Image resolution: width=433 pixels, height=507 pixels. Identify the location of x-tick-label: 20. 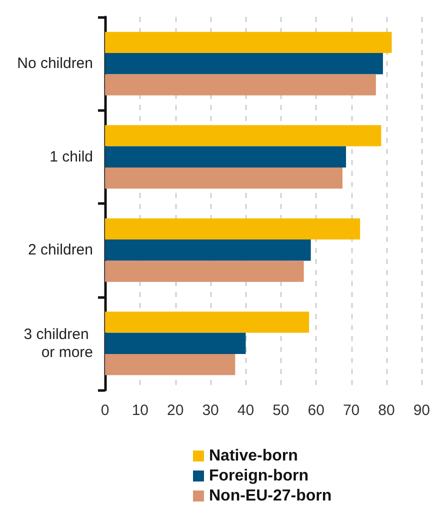
(175, 410).